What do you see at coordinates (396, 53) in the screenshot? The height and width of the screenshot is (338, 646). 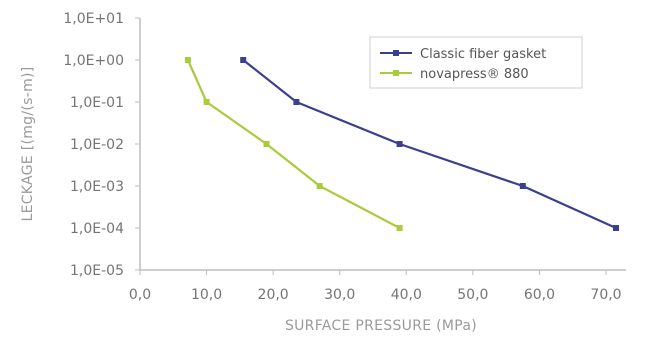 I see `legend-marker-classic` at bounding box center [396, 53].